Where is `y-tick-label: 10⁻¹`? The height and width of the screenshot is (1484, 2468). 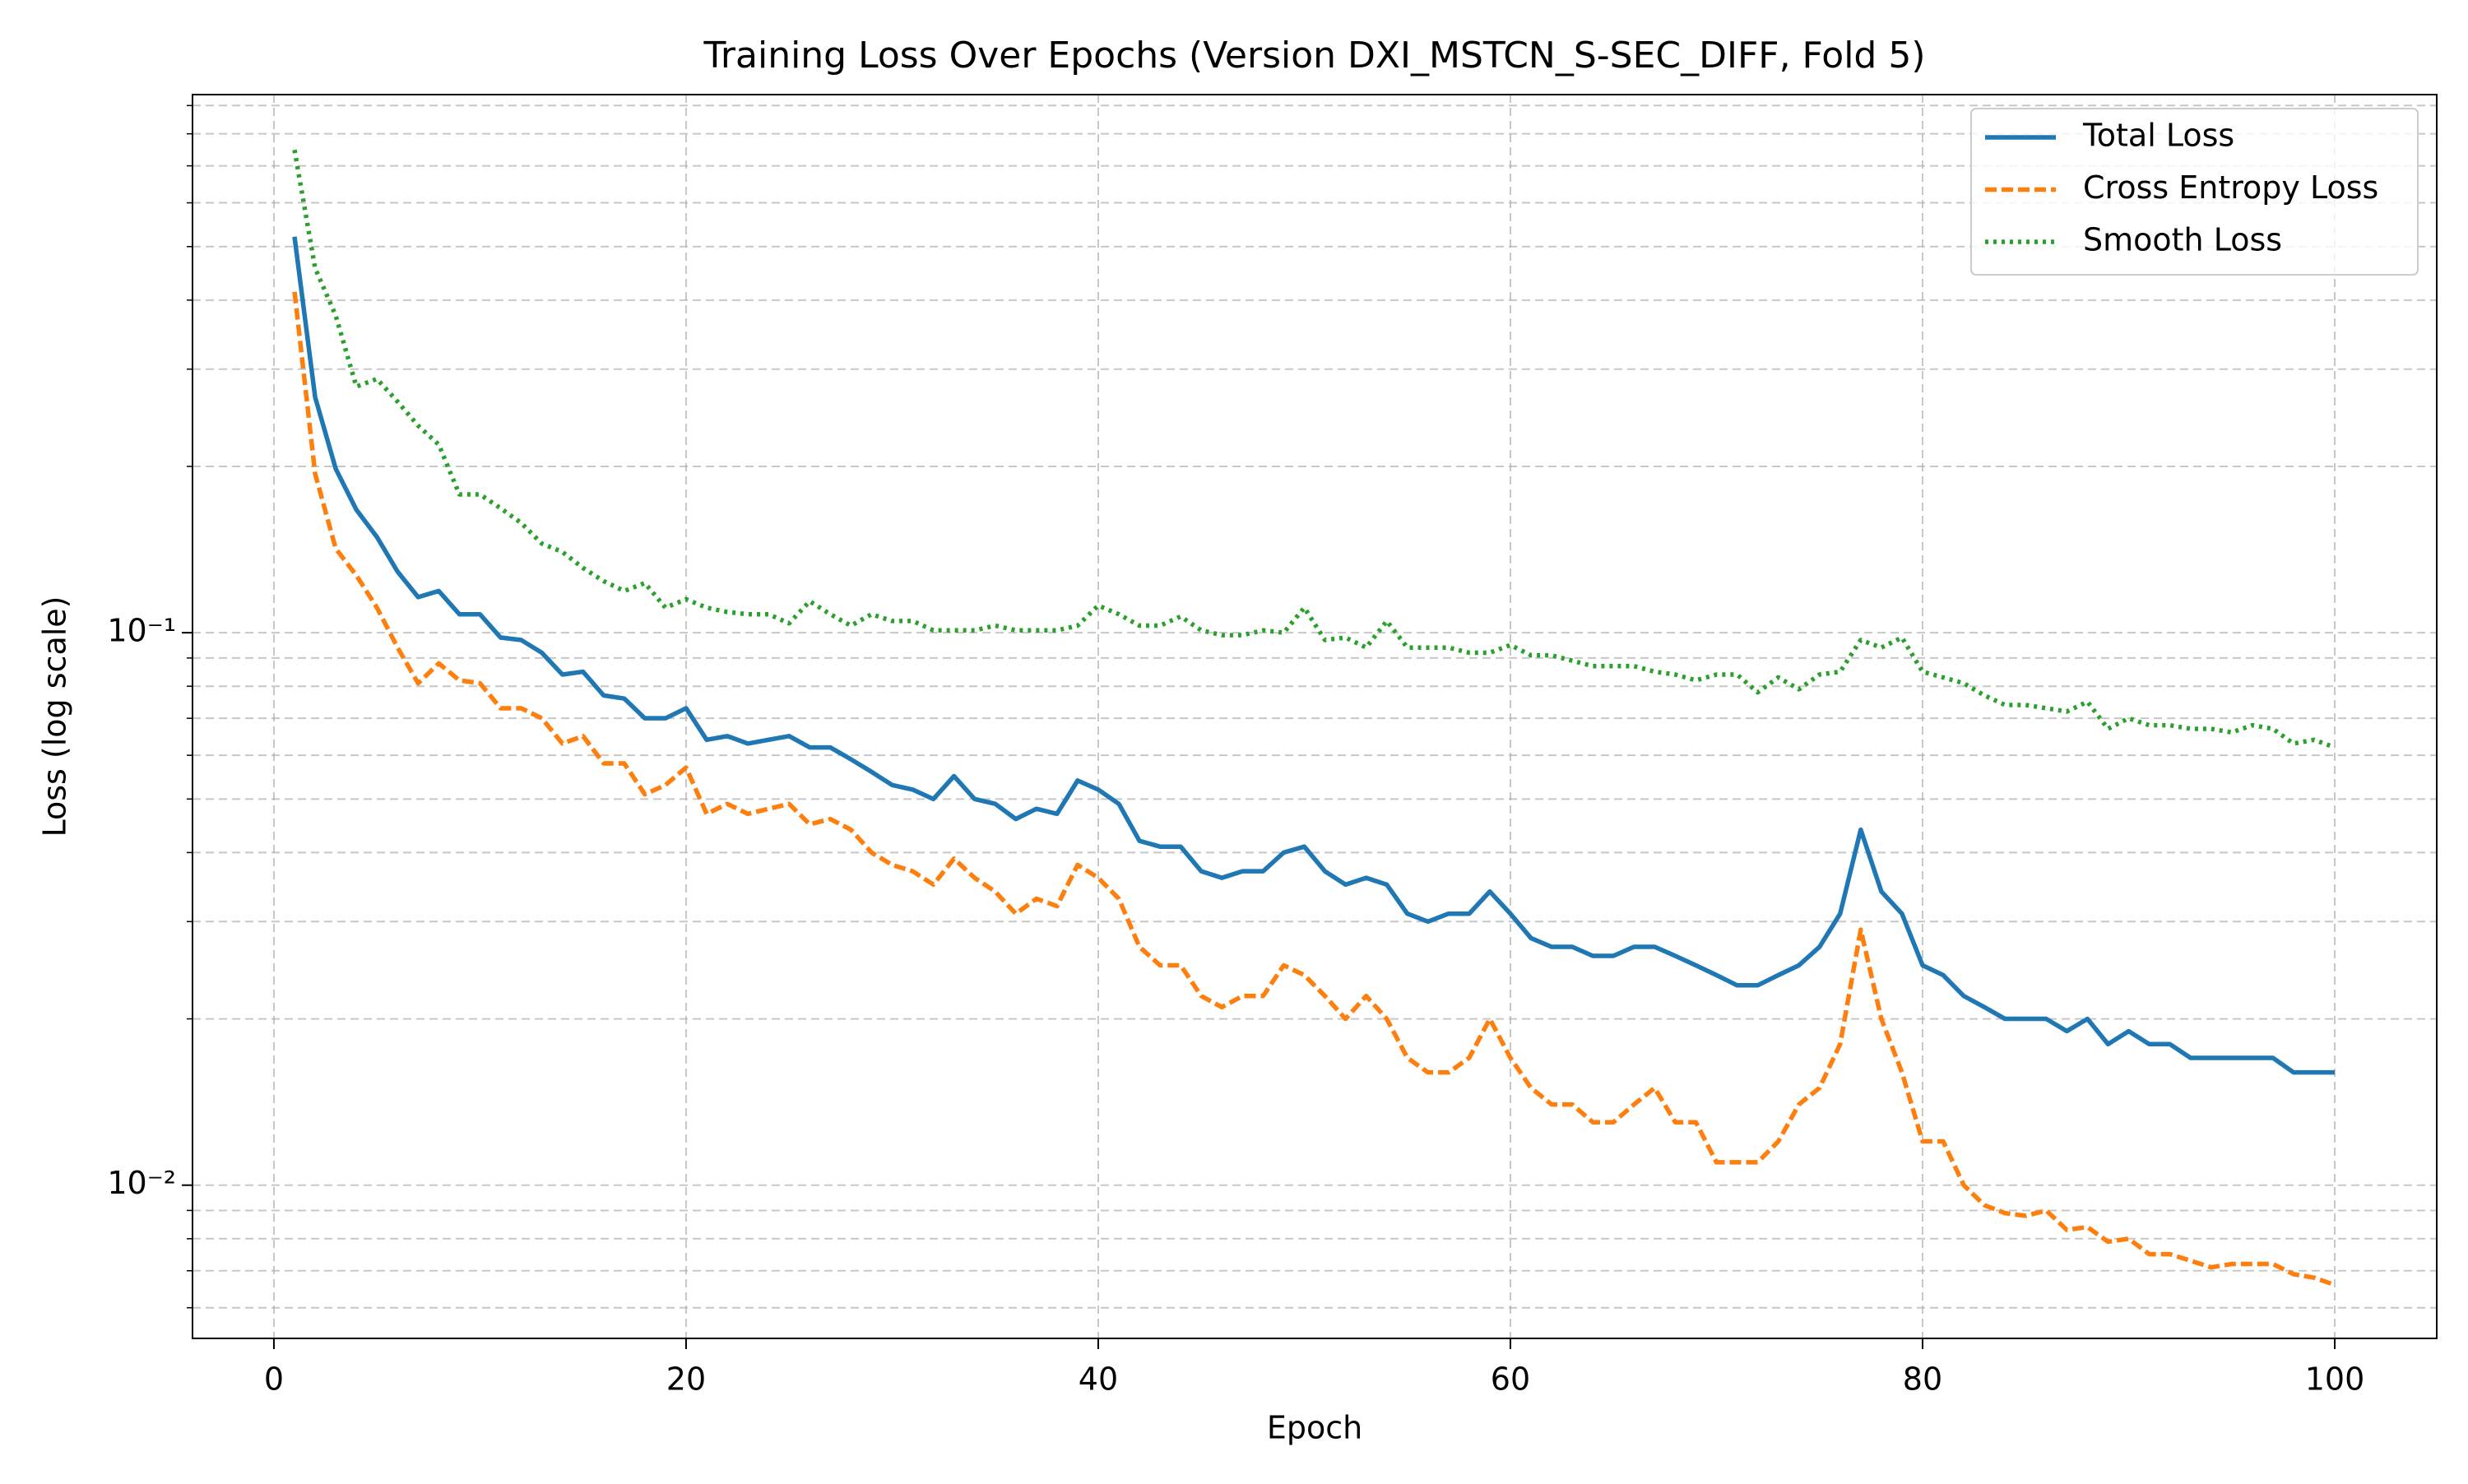
y-tick-label: 10⁻¹ is located at coordinates (141, 631).